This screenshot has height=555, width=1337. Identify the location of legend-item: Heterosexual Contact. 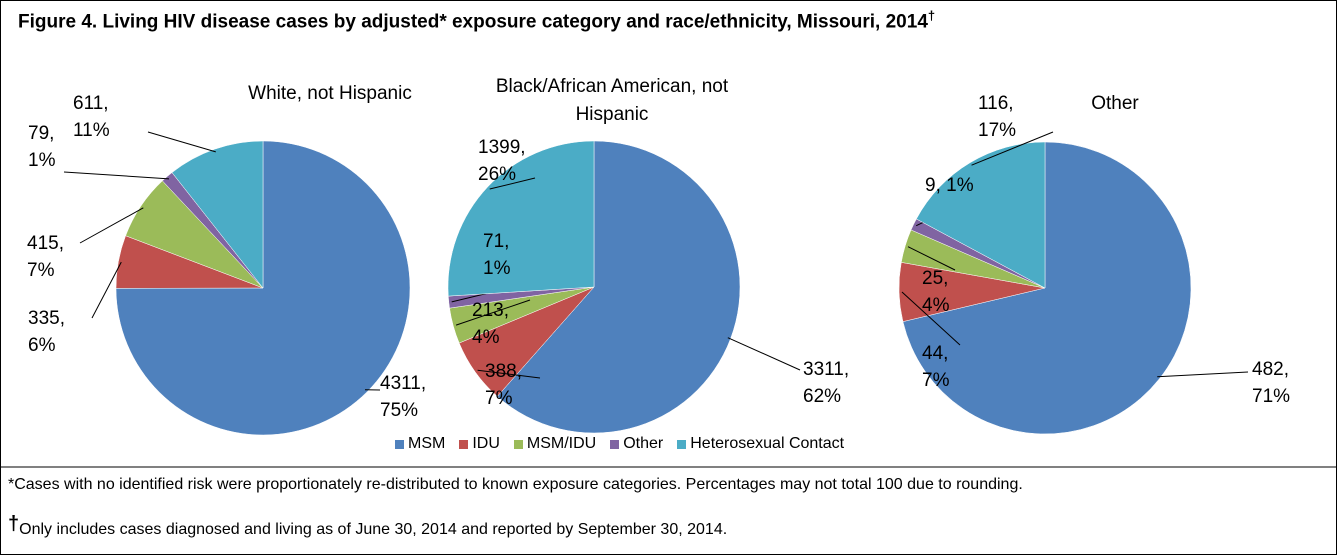
(760, 444).